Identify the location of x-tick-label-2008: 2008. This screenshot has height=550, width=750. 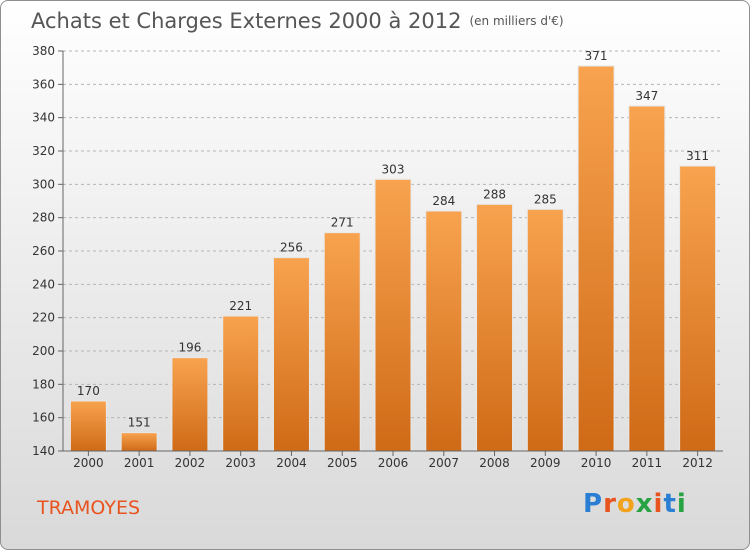
(494, 463).